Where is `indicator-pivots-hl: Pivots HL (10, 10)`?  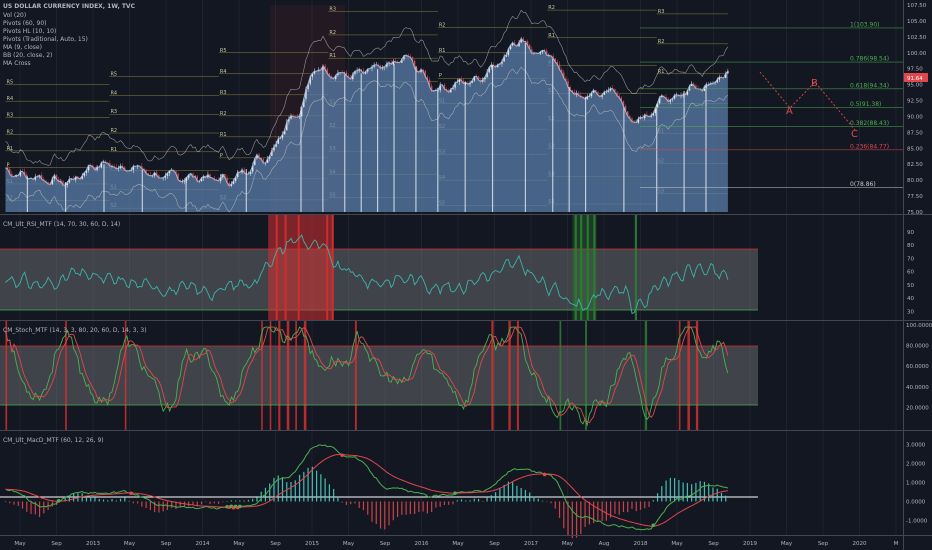 indicator-pivots-hl: Pivots HL (10, 10) is located at coordinates (29, 31).